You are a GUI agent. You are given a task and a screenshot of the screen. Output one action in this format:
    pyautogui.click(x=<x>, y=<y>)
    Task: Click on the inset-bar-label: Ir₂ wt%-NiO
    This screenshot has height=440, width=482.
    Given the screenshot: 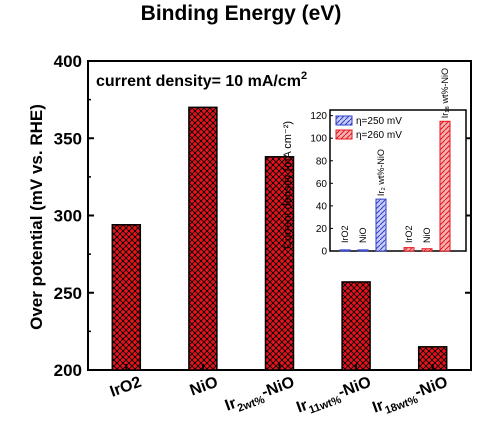 What is the action you would take?
    pyautogui.click(x=381, y=172)
    